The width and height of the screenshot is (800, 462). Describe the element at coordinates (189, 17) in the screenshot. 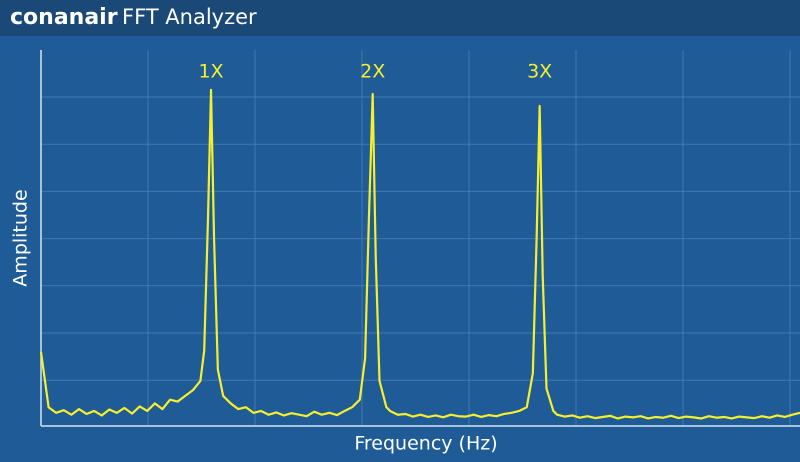

I see `app-title: FFT Analyzer` at that location.